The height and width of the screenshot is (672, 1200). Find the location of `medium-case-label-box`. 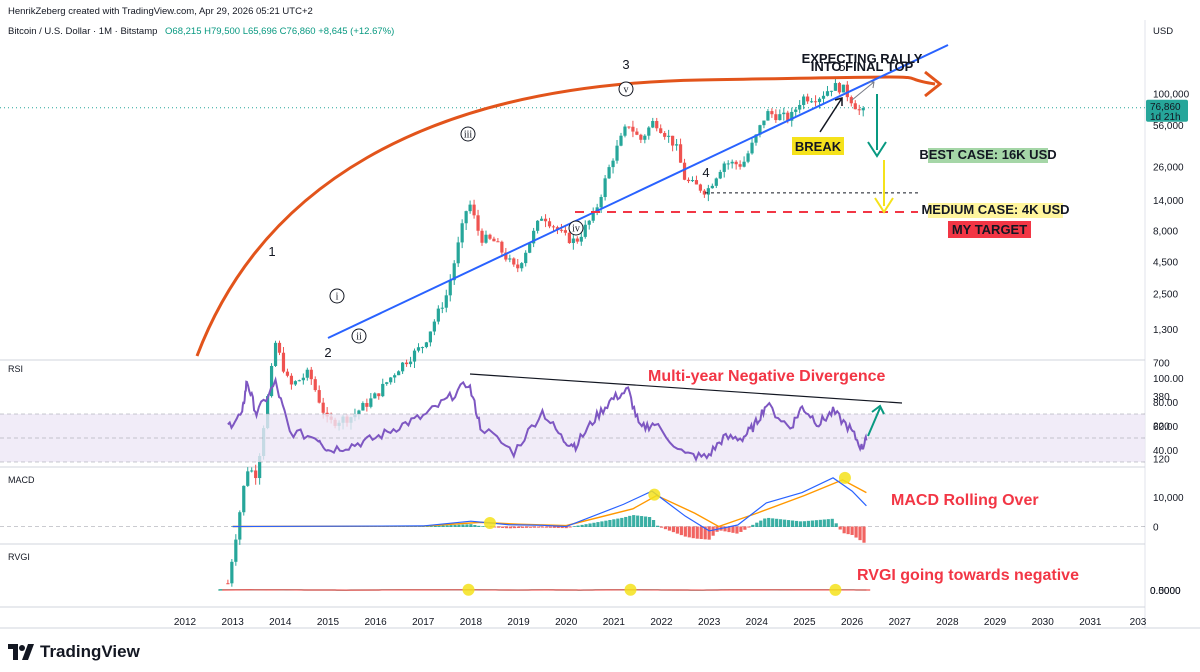

medium-case-label-box is located at coordinates (995, 210).